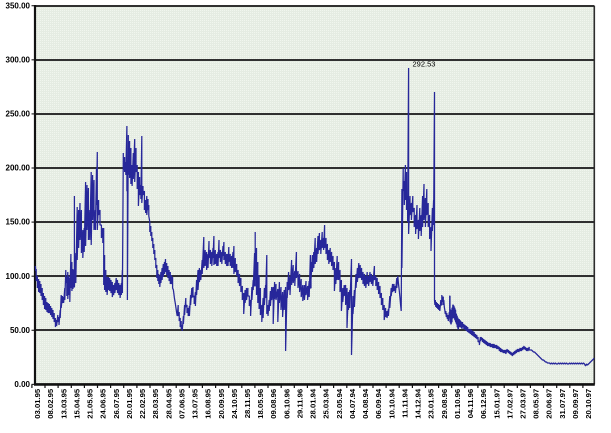  Describe the element at coordinates (208, 403) in the screenshot. I see `svg-text: 16.08.95` at that location.